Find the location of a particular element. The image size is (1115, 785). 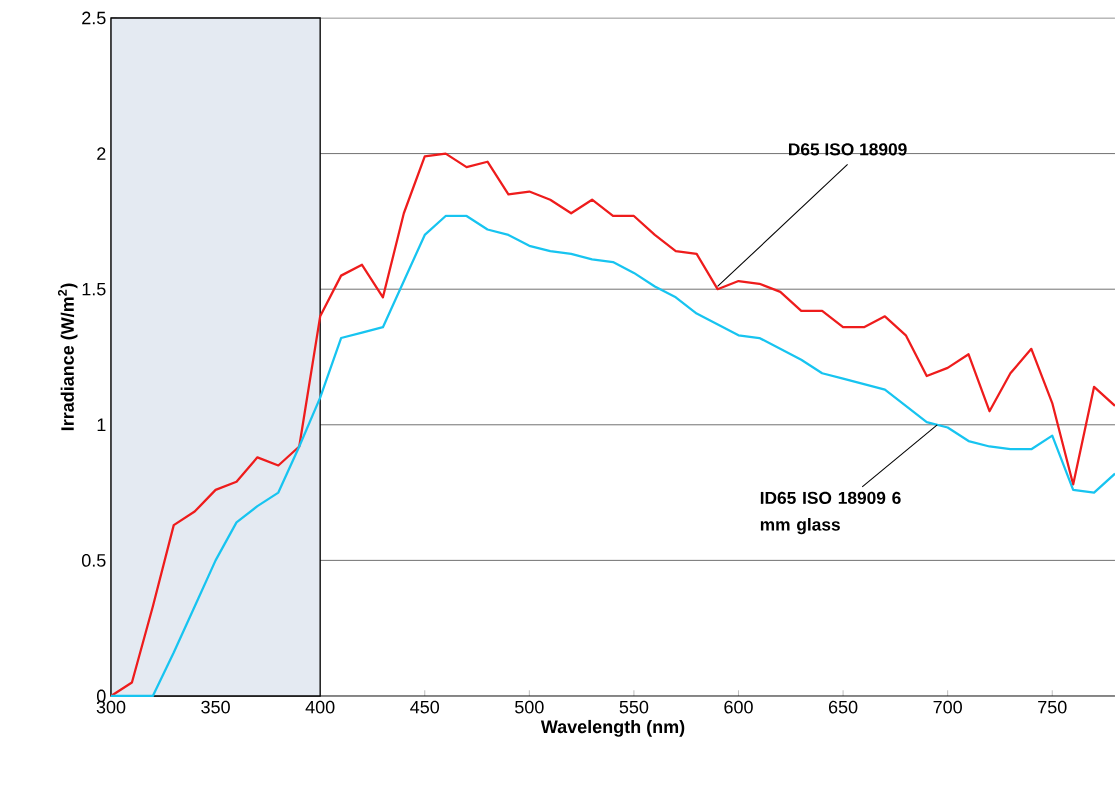

x-tick-label: 400 is located at coordinates (320, 707).